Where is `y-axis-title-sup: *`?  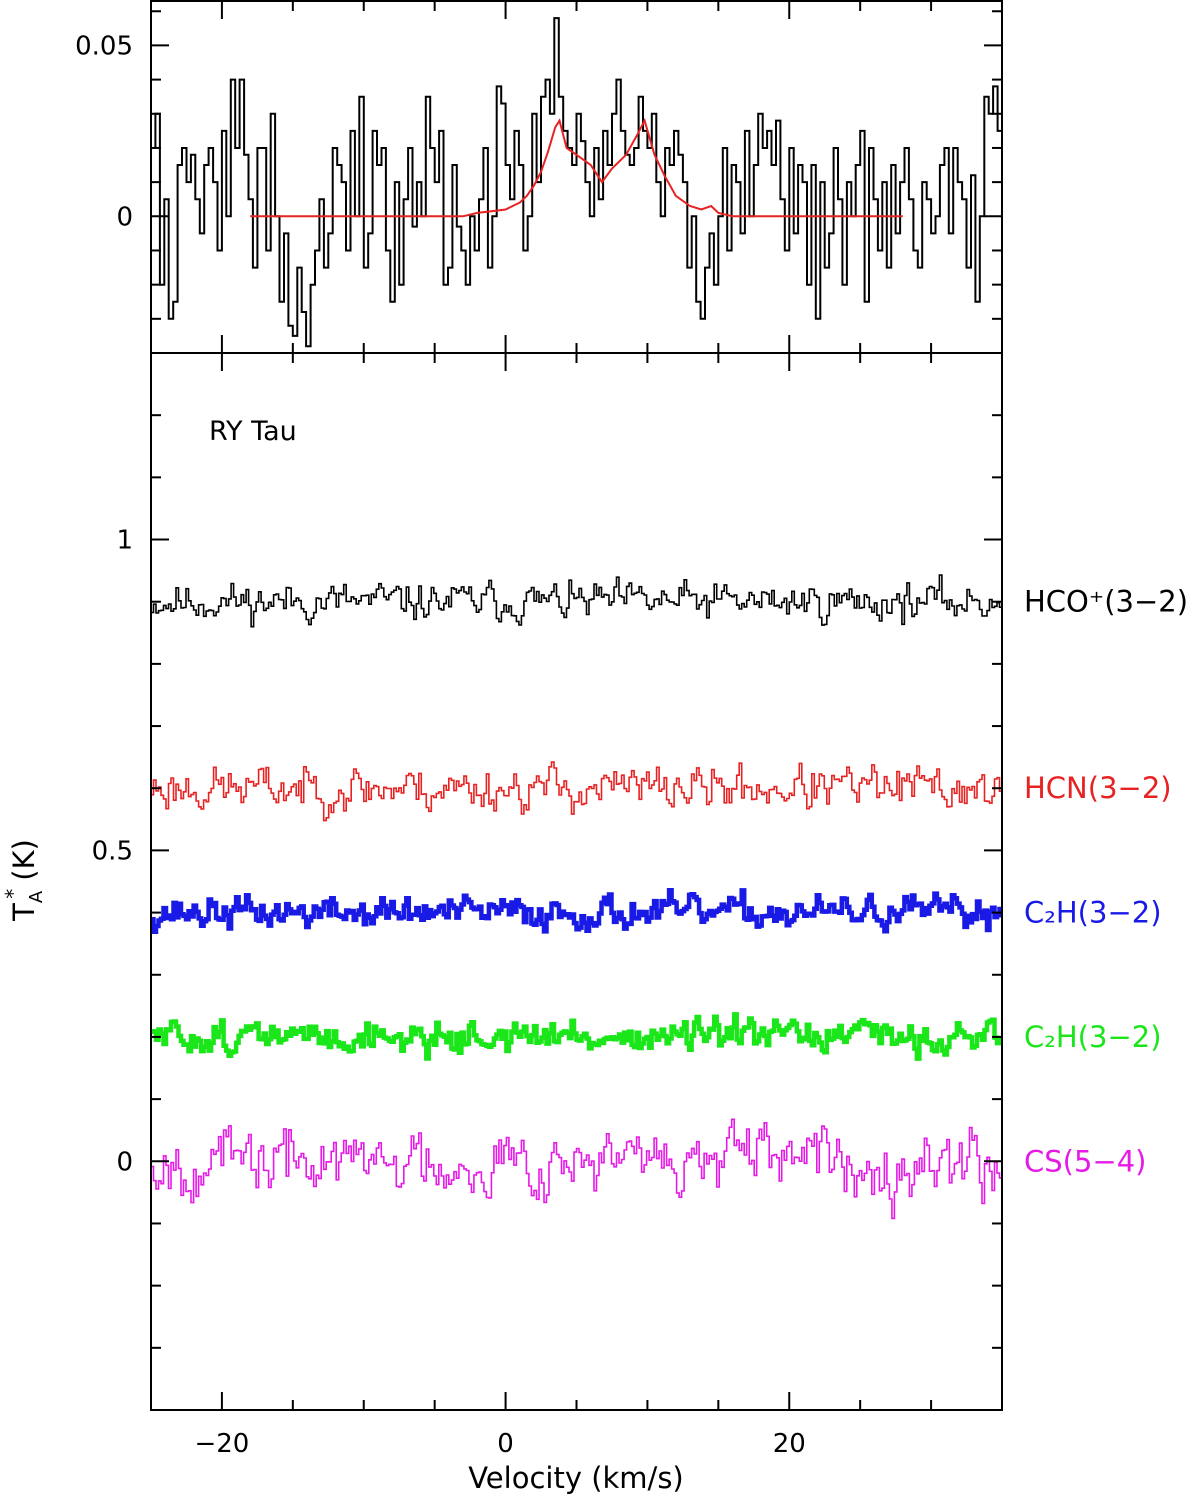 y-axis-title-sup: * is located at coordinates (13, 894).